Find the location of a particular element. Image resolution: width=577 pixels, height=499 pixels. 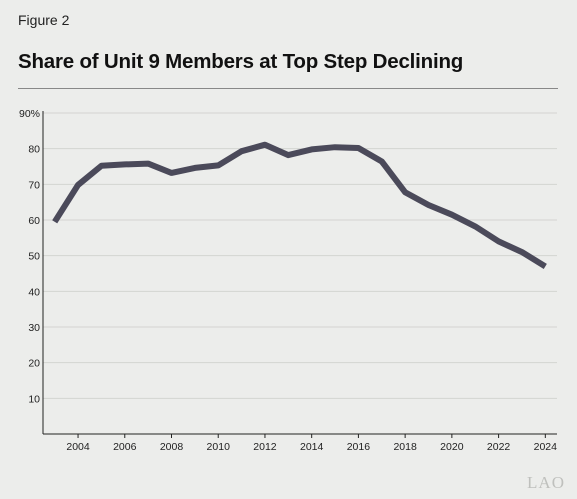

x-tick-label: 2018 is located at coordinates (405, 447).